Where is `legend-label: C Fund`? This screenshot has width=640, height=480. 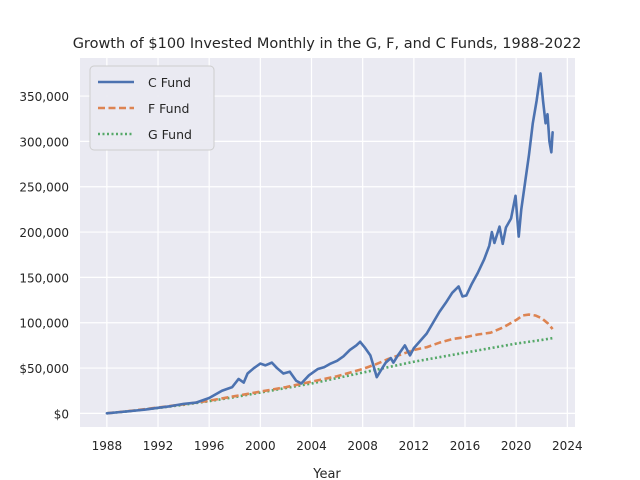 legend-label: C Fund is located at coordinates (169, 82).